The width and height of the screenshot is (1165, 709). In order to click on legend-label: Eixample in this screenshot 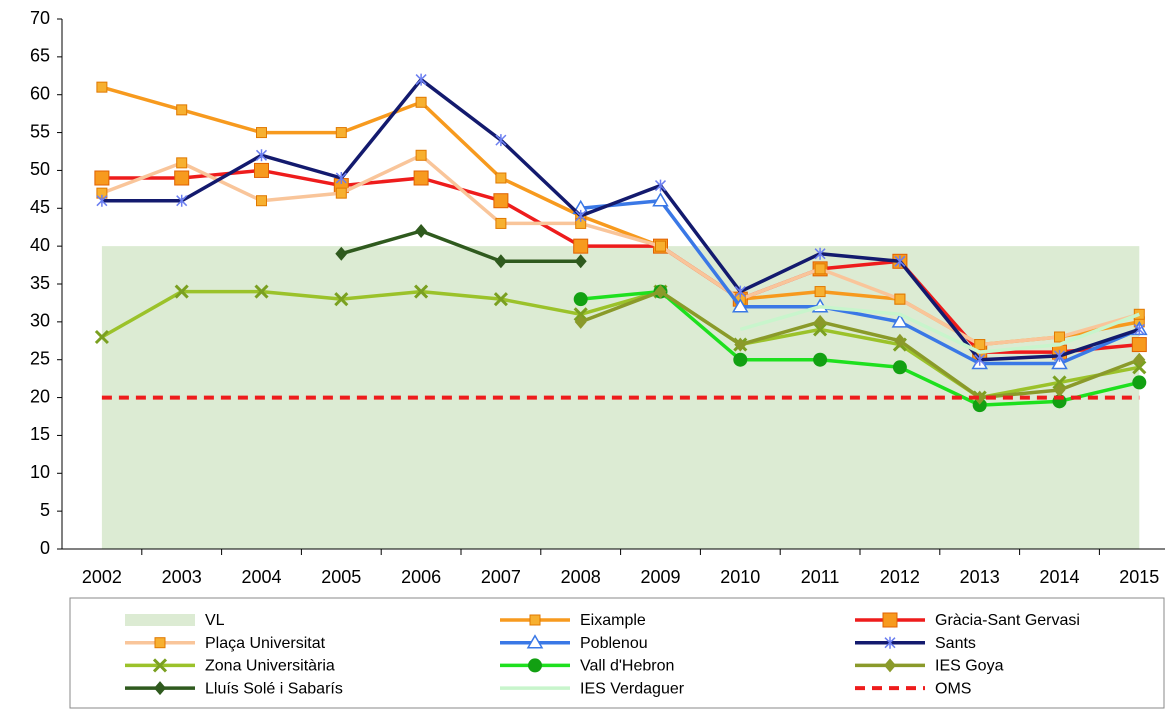, I will do `click(613, 620)`.